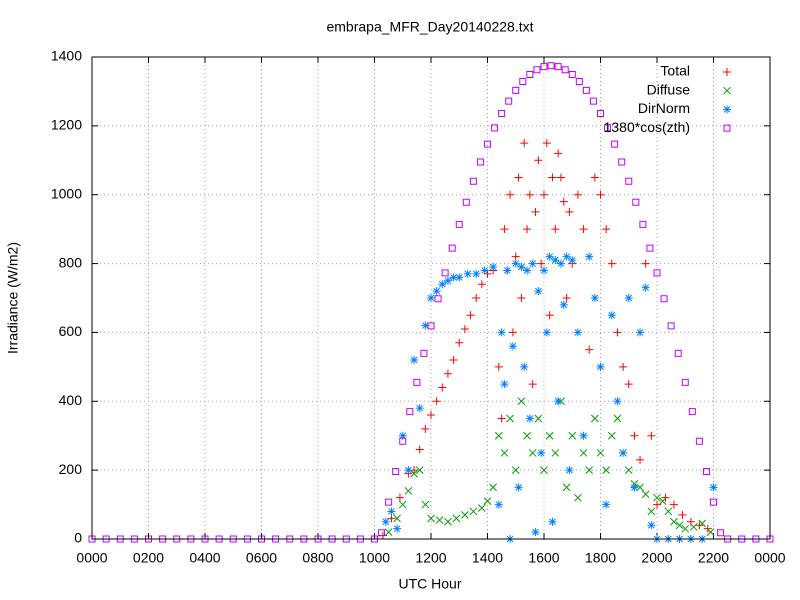 The height and width of the screenshot is (600, 800). Describe the element at coordinates (204, 558) in the screenshot. I see `x-tick-label: 0400` at that location.